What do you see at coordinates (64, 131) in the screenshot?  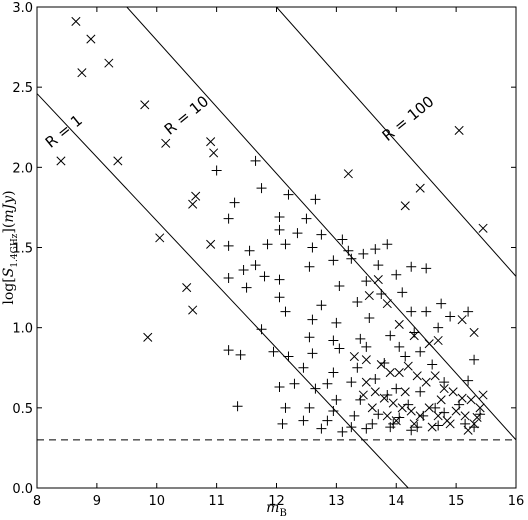 I see `reference-line-label-1: R = 1` at bounding box center [64, 131].